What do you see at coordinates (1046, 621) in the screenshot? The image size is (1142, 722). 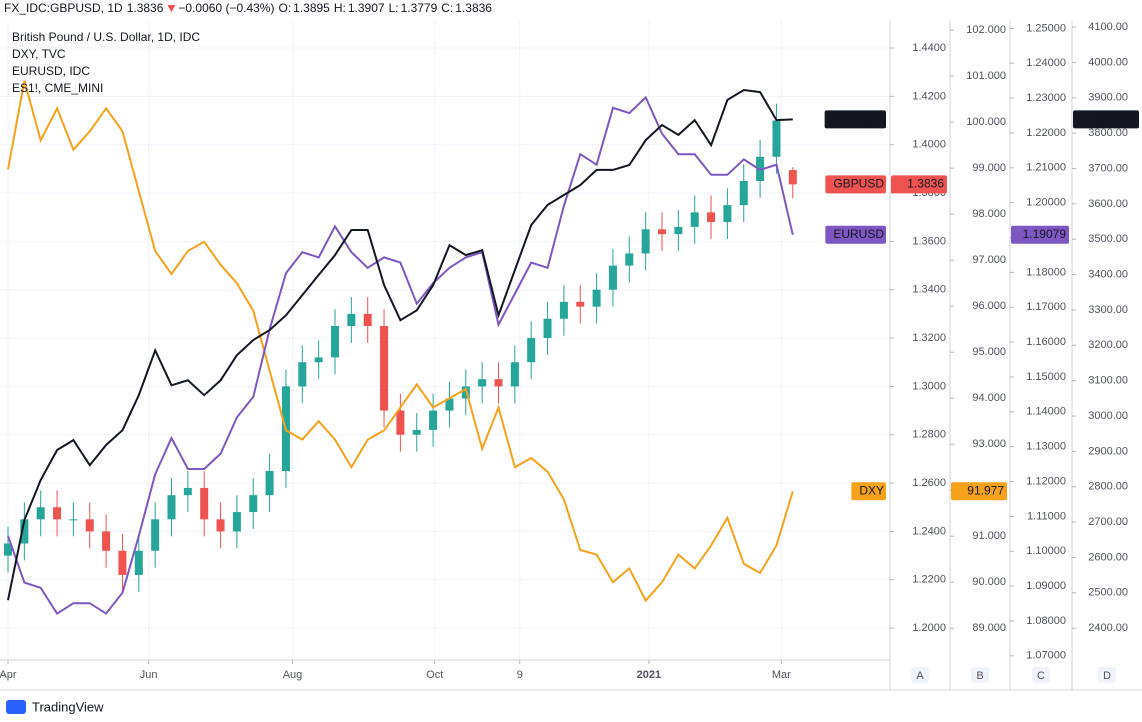 I see `y-tick-label: 1.08000` at bounding box center [1046, 621].